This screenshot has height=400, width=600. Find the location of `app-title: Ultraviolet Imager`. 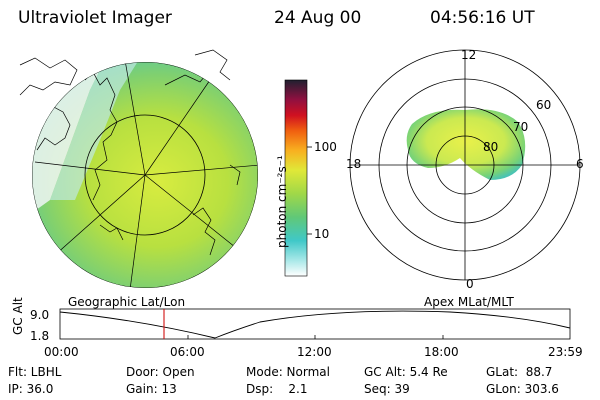

app-title: Ultraviolet Imager is located at coordinates (95, 18).